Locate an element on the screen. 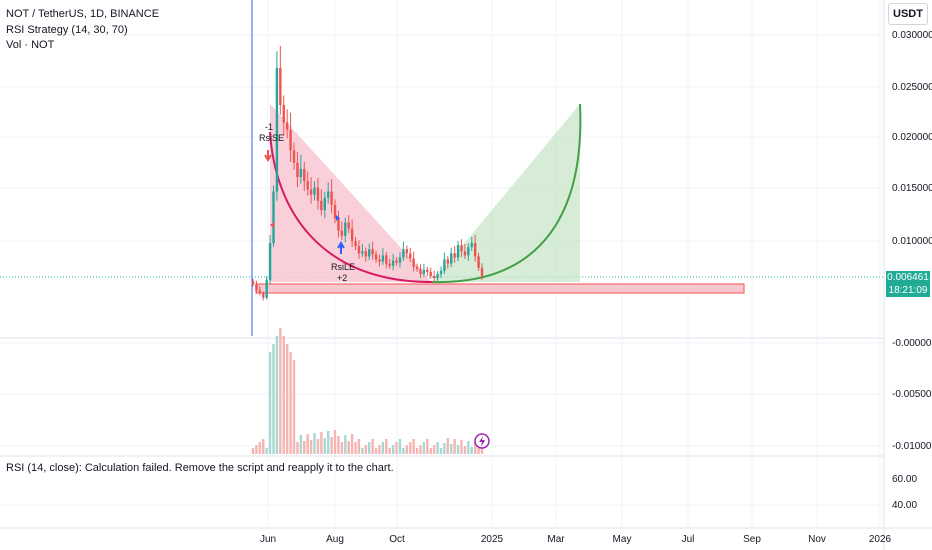 This screenshot has height=550, width=932. support-zone-box is located at coordinates (500, 288).